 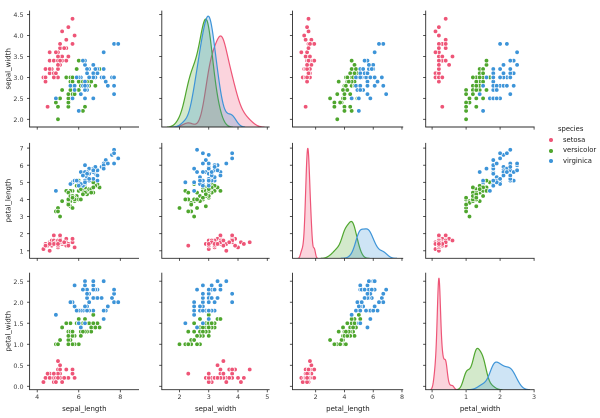 I want to click on subplot-petal_width-vs-sepal_width: 2 3 4 5, so click(x=214, y=336).